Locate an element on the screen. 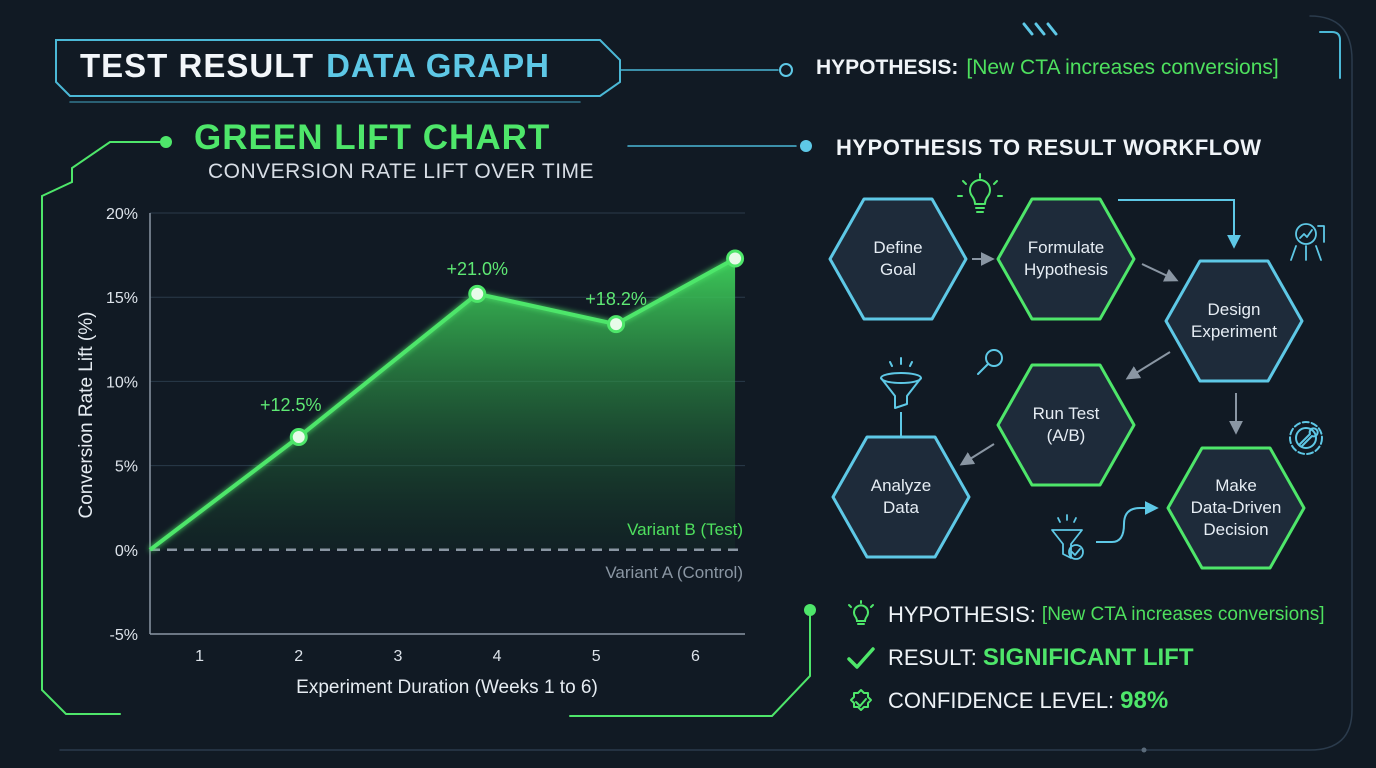 Image resolution: width=1376 pixels, height=768 pixels. workflow-step-label: Define Goal is located at coordinates (898, 258).